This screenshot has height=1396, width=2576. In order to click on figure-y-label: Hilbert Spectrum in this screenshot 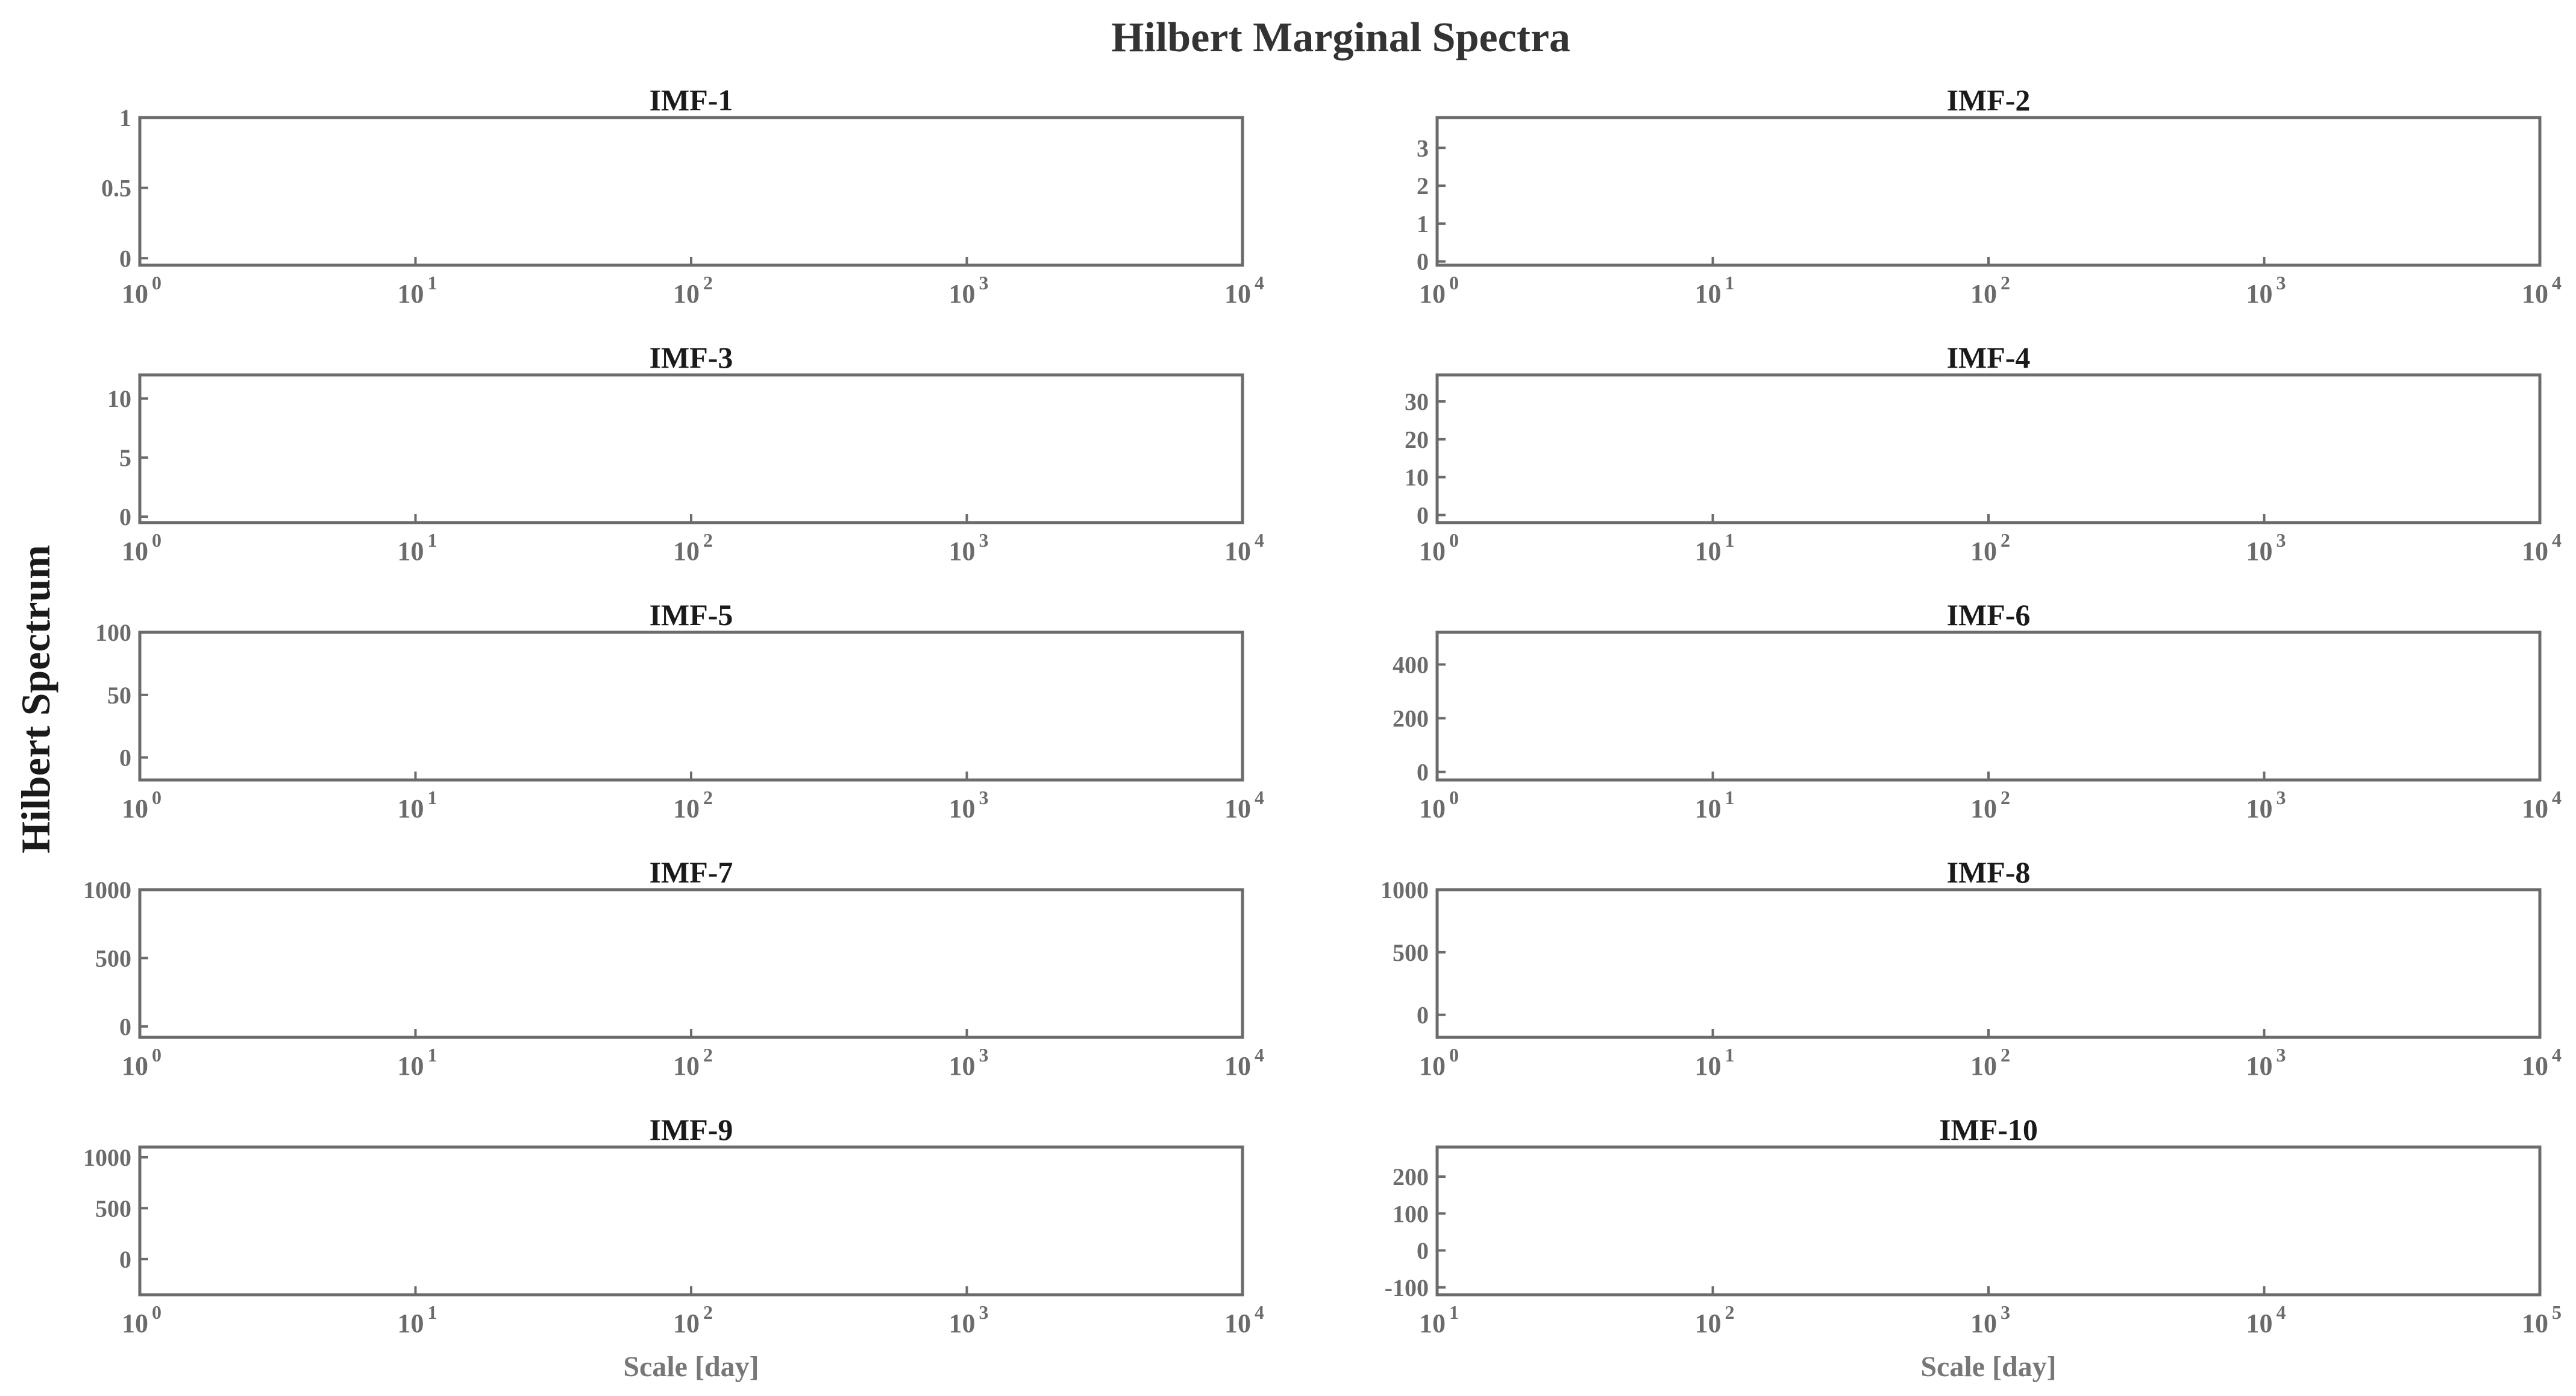, I will do `click(35, 699)`.